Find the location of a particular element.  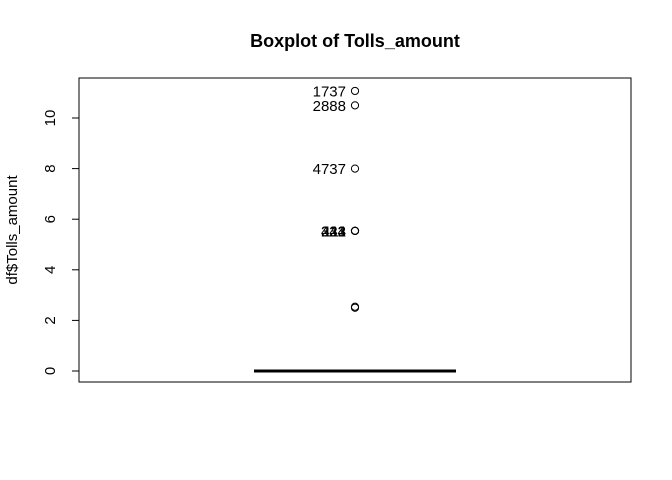

outlier-label: 111 is located at coordinates (334, 231).